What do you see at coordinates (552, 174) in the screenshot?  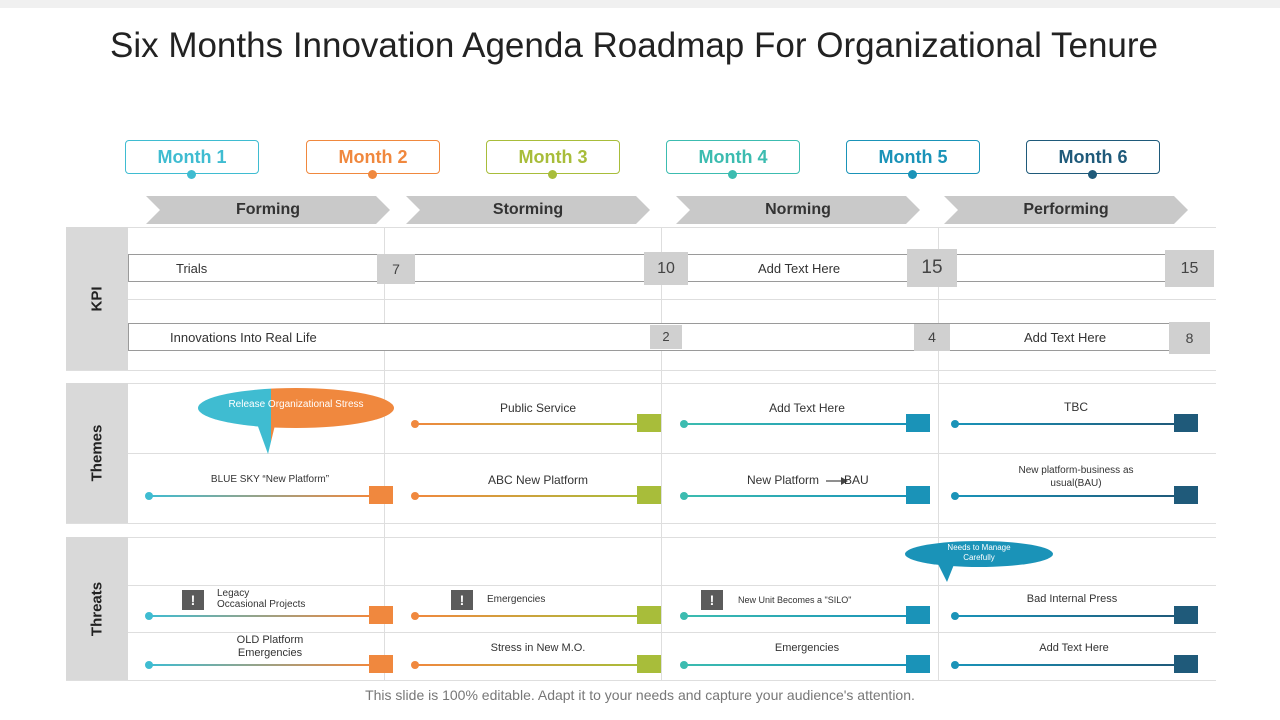 I see `month-3-dot` at bounding box center [552, 174].